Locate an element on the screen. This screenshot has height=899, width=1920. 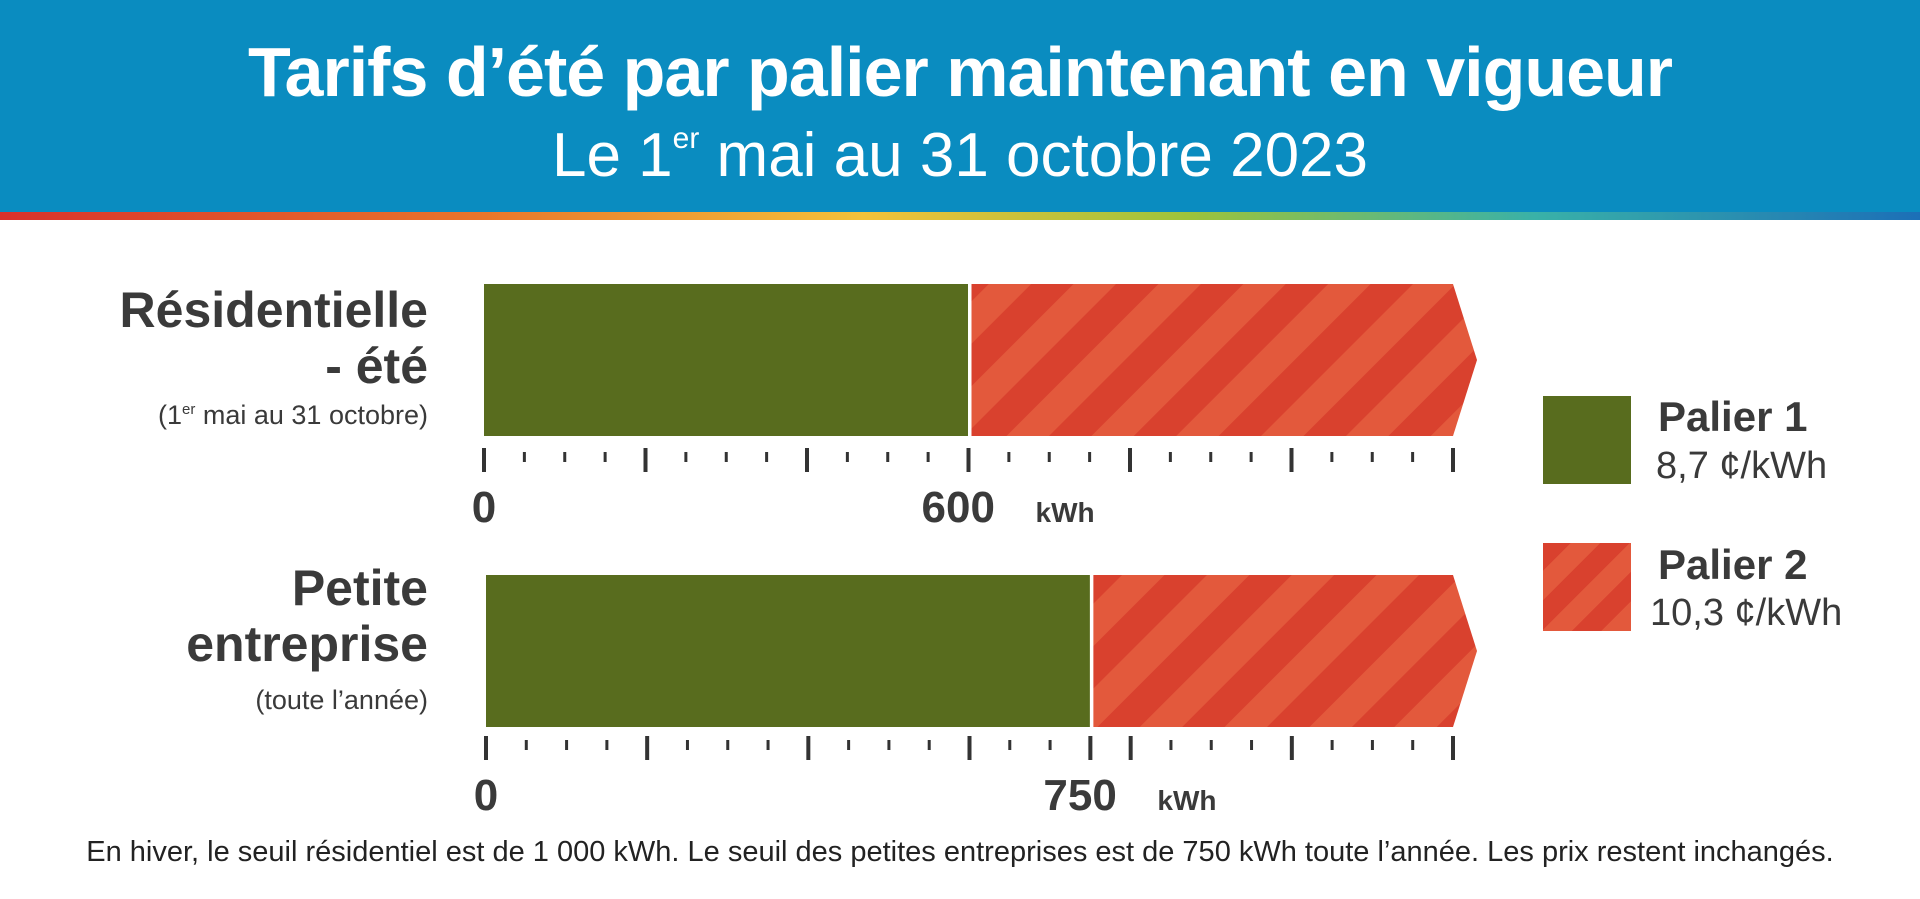
residential-title: Résidentielle - été is located at coordinates (274, 338).